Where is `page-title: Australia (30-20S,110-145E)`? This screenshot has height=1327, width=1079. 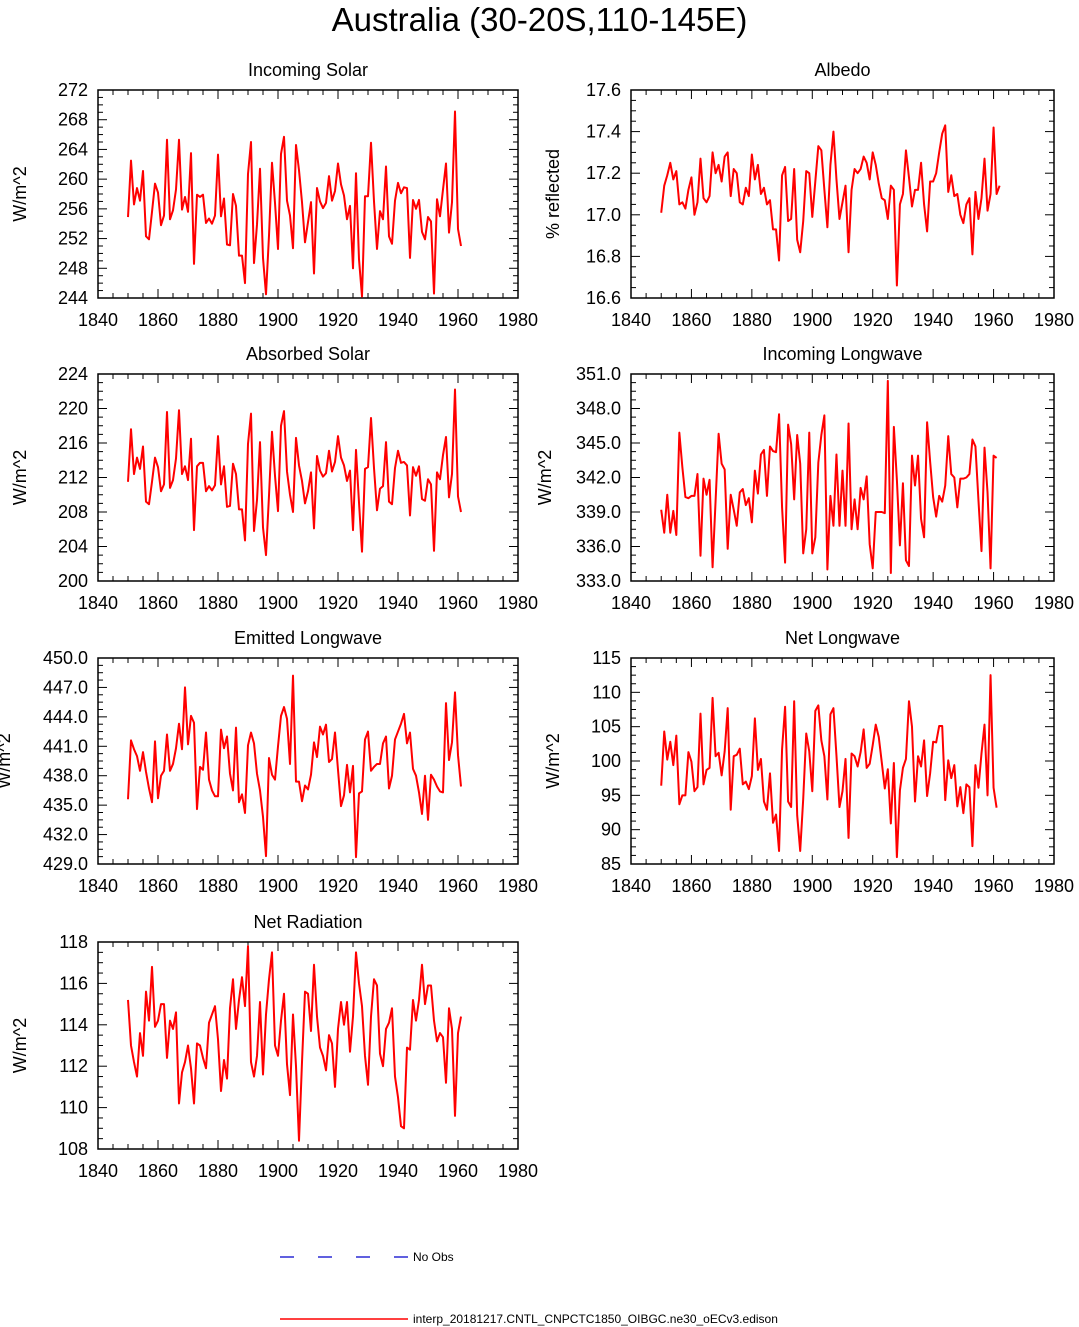 page-title: Australia (30-20S,110-145E) is located at coordinates (539, 19).